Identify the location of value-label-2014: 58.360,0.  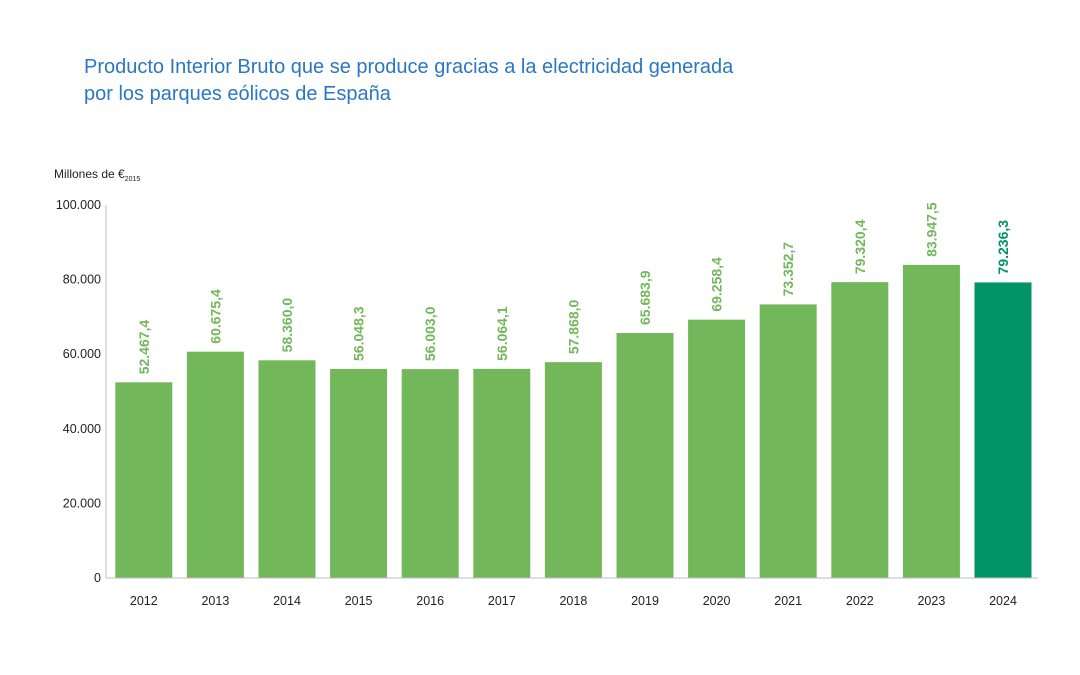
(287, 325).